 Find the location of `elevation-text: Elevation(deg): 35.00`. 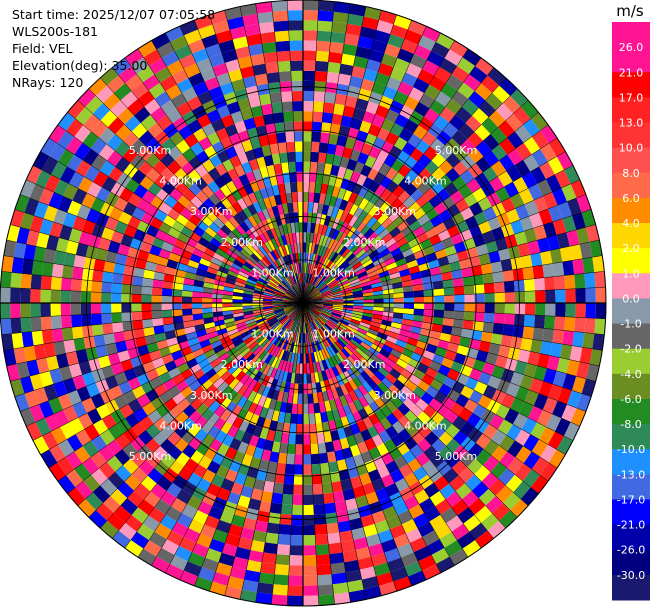

elevation-text: Elevation(deg): 35.00 is located at coordinates (80, 65).